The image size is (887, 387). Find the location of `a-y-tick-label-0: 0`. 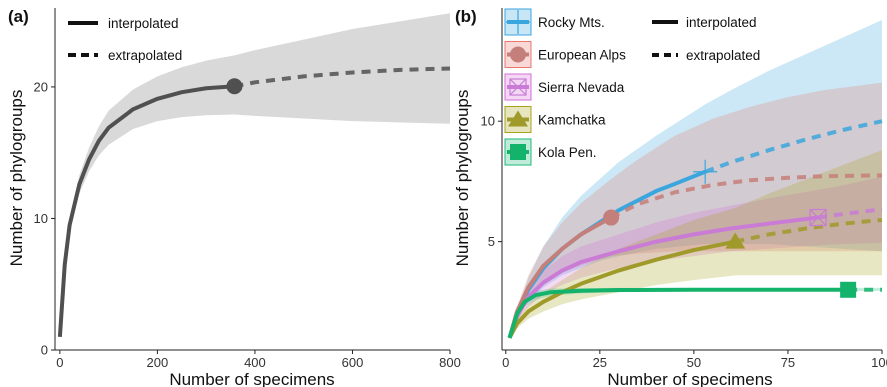

a-y-tick-label-0: 0 is located at coordinates (44, 350).